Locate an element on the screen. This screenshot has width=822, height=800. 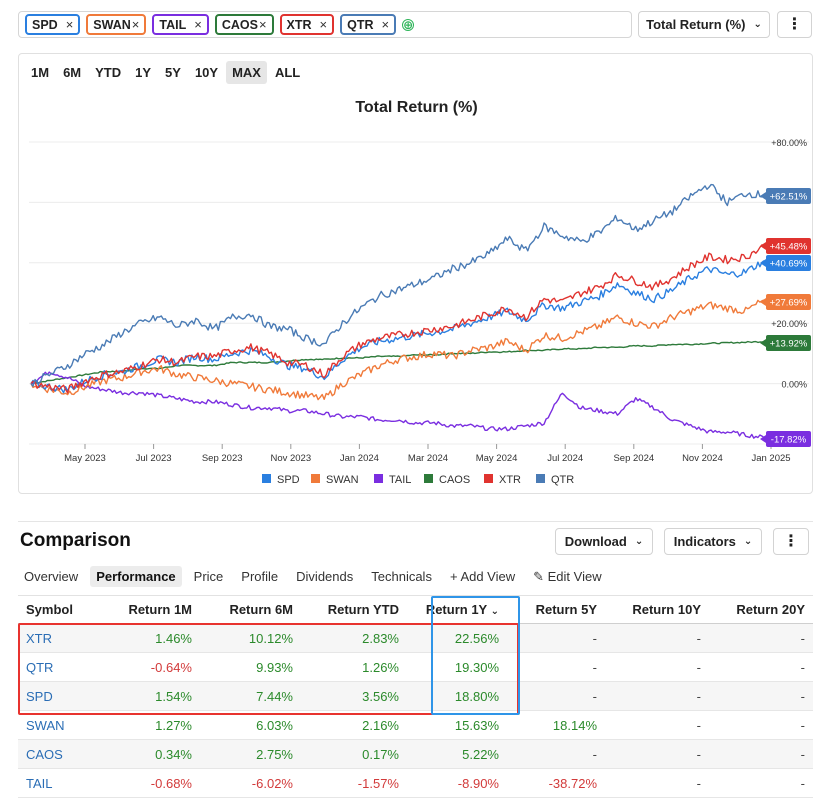
chart-title: Total Return (%) is located at coordinates (416, 107).